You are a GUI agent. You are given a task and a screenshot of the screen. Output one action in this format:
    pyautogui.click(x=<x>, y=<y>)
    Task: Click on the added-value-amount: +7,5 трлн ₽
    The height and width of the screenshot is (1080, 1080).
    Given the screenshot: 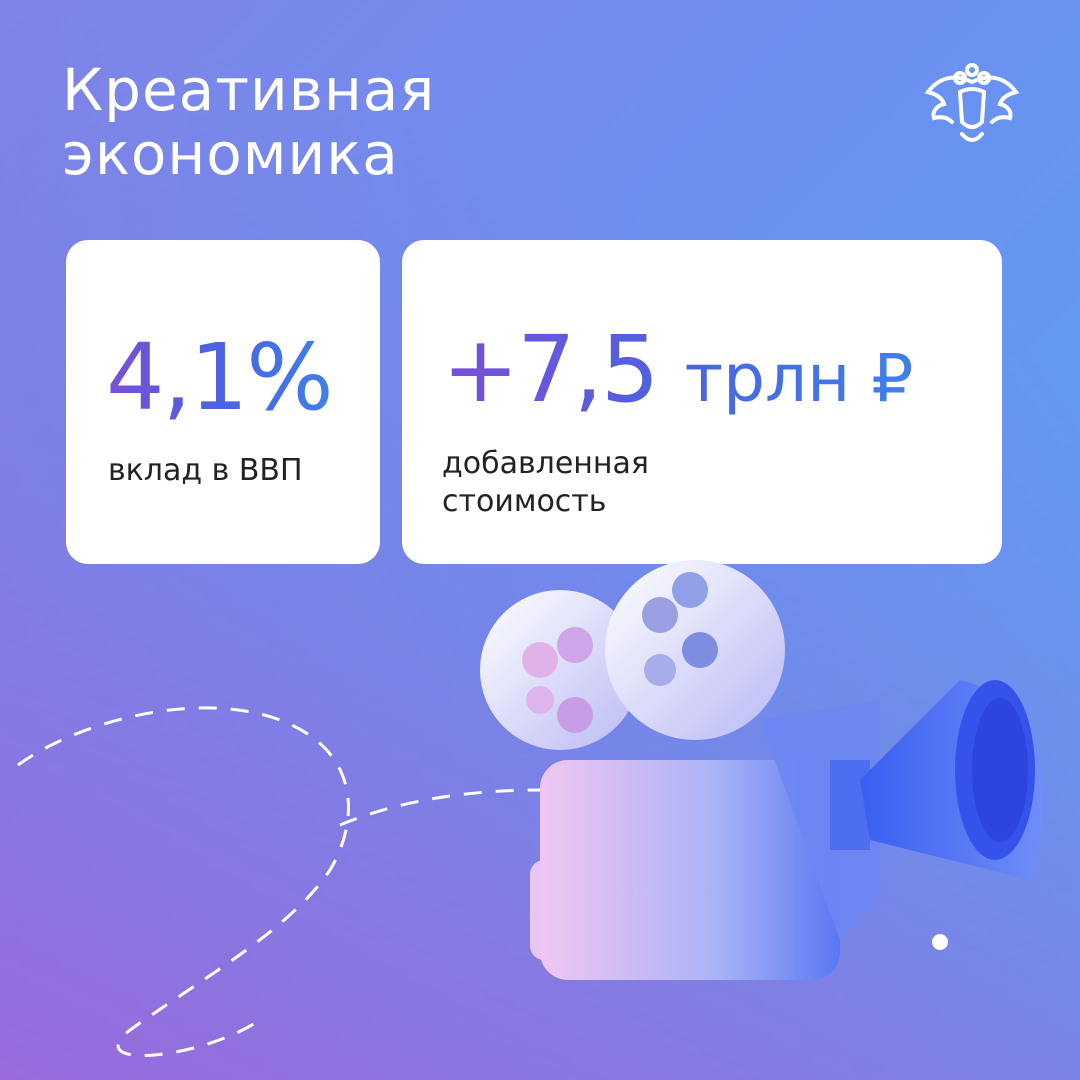 What is the action you would take?
    pyautogui.click(x=677, y=374)
    